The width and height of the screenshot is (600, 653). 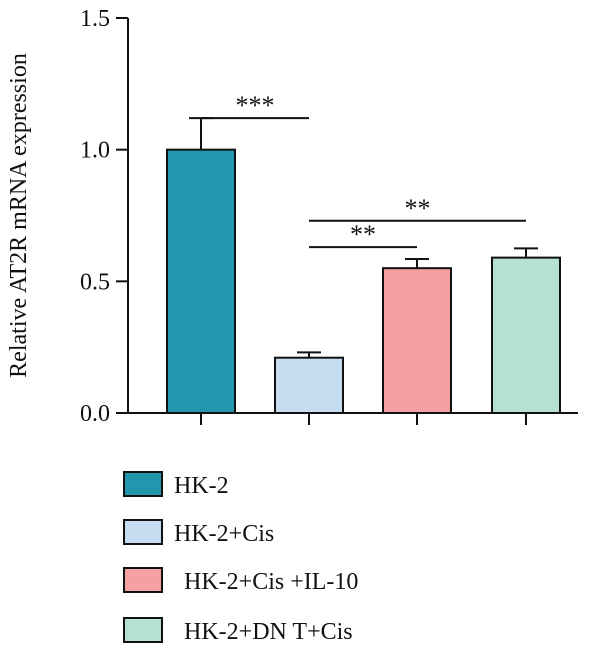 I want to click on legend-label-3: HK-2+Cis +IL-10, so click(x=271, y=582).